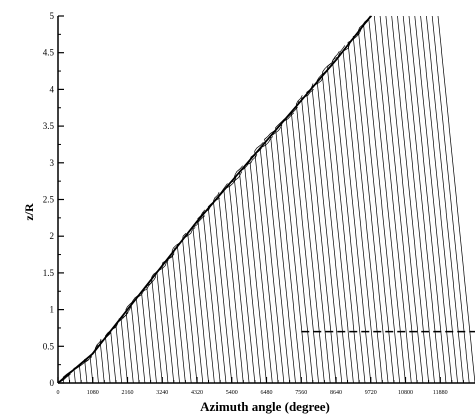 Image resolution: width=475 pixels, height=416 pixels. I want to click on y-tick-label-7: 3.5, so click(49, 126).